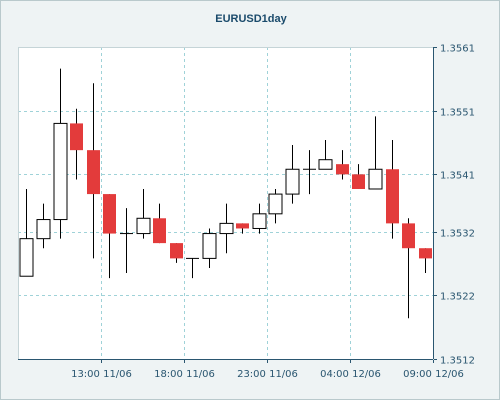 This screenshot has width=500, height=401. I want to click on y-tick-label: 1.3541, so click(457, 176).